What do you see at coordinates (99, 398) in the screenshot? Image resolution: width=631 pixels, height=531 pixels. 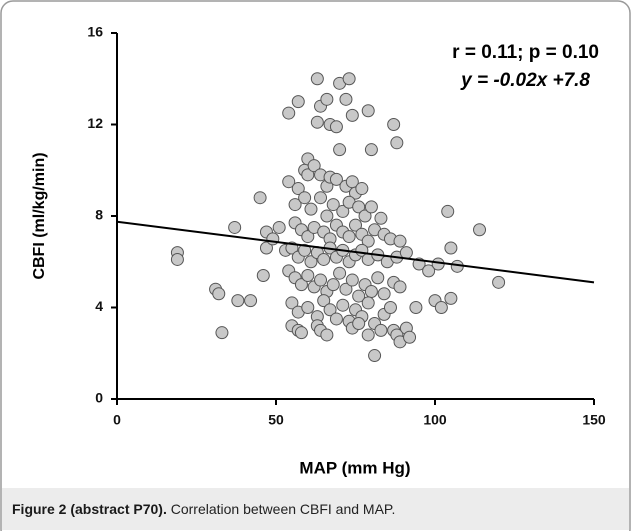 I see `y-tick-label: 0` at bounding box center [99, 398].